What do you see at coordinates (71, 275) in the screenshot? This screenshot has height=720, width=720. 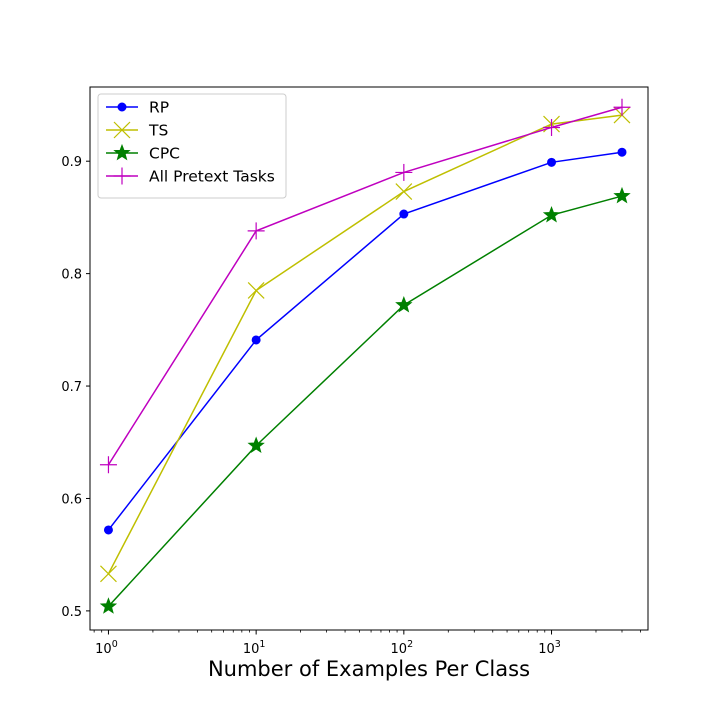 I see `y-tick-label: 0.8` at bounding box center [71, 275].